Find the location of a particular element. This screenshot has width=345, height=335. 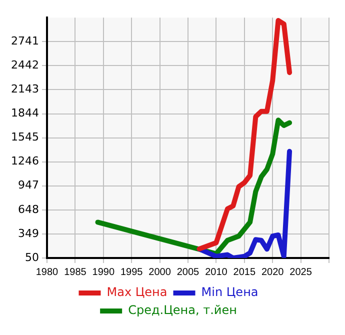

x-tick-label: 1985 is located at coordinates (75, 272).